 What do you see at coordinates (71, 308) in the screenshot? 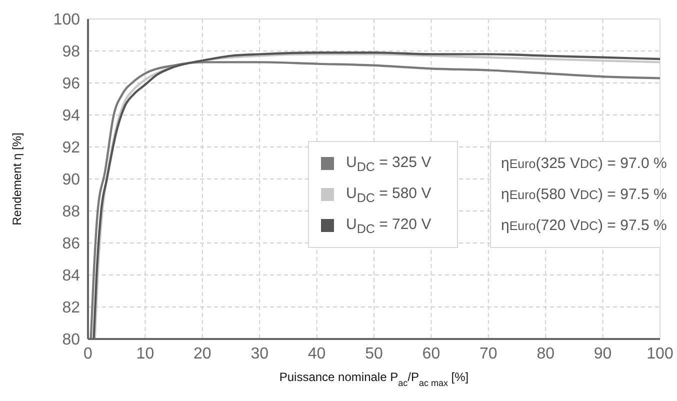
I see `y-tick-label: 82` at bounding box center [71, 308].